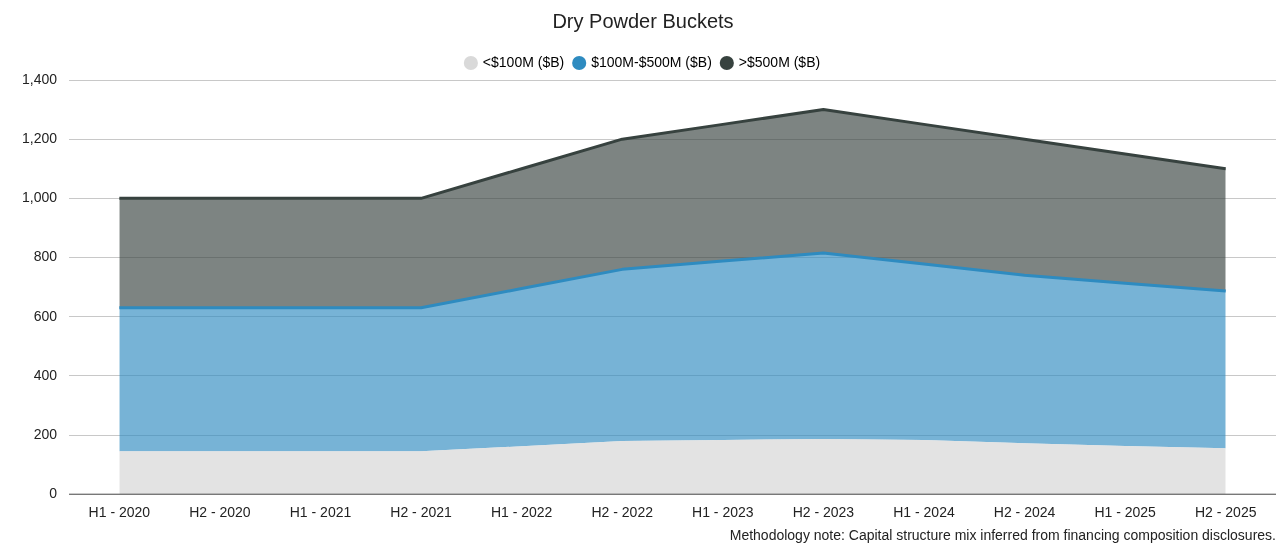 This screenshot has width=1276, height=548. What do you see at coordinates (1024, 512) in the screenshot?
I see `x-tick-label: H2 - 2024` at bounding box center [1024, 512].